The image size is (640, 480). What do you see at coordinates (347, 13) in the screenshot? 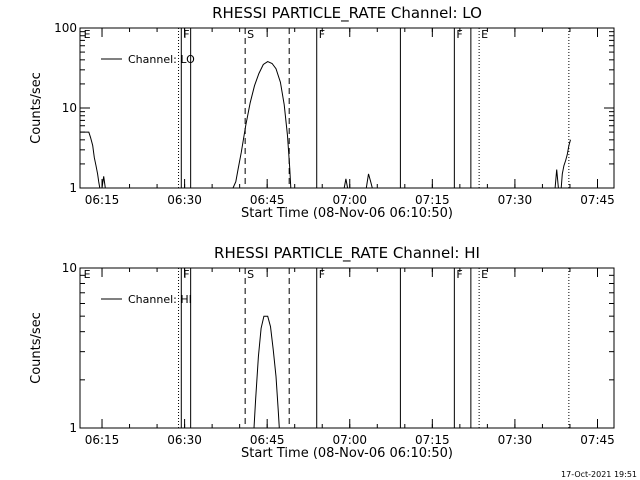
I see `chart-title: RHESSI PARTICLE_RATE Channel: LO` at bounding box center [347, 13].